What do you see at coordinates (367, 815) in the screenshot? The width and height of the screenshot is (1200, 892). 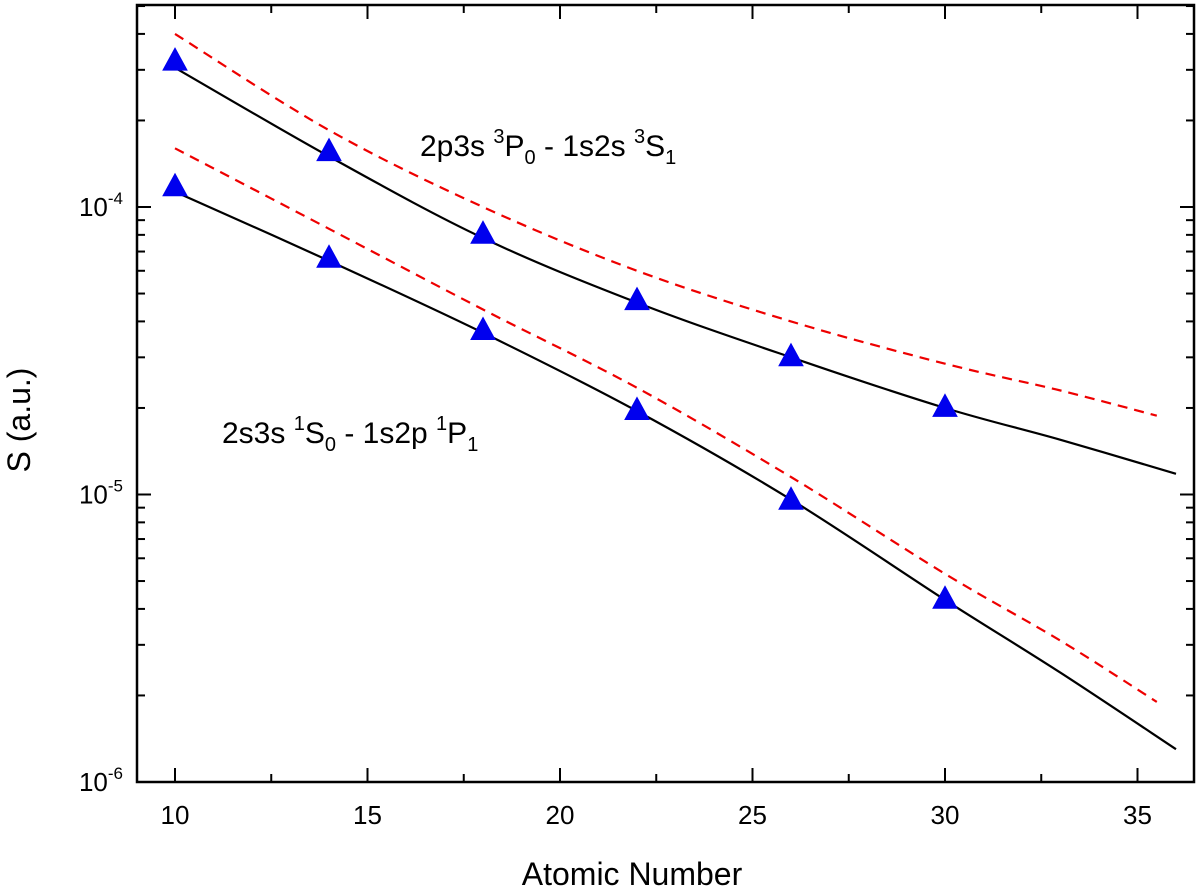 I see `x-tick-label: 15` at bounding box center [367, 815].